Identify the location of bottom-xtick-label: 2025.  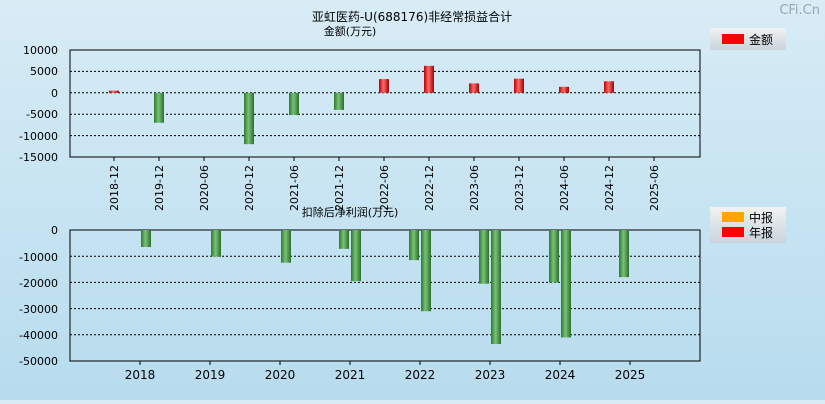
(630, 375).